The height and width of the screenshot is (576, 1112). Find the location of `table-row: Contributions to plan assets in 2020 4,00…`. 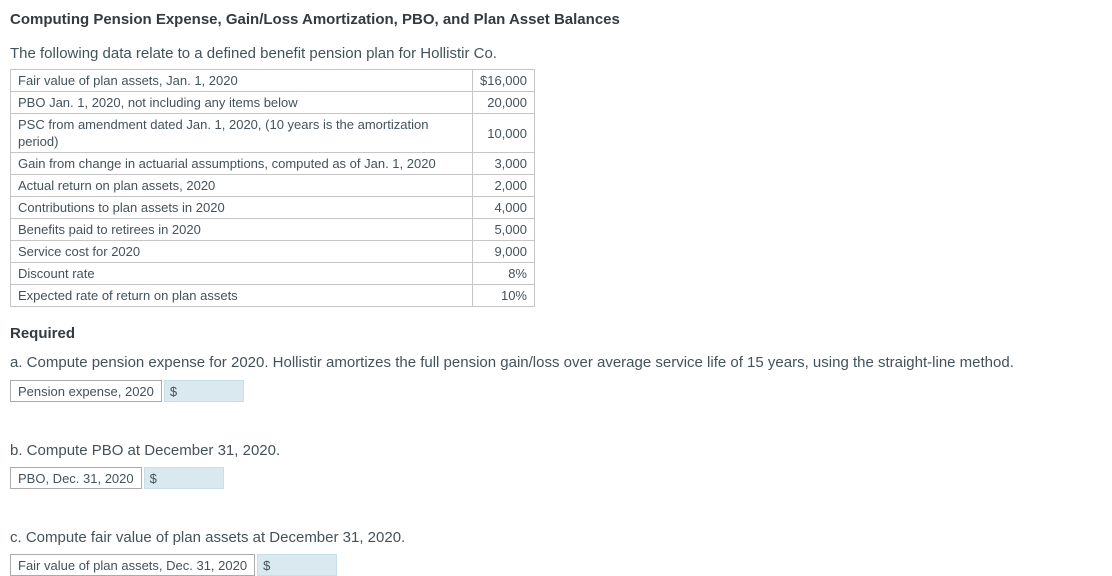

table-row: Contributions to plan assets in 2020 4,00… is located at coordinates (272, 207).